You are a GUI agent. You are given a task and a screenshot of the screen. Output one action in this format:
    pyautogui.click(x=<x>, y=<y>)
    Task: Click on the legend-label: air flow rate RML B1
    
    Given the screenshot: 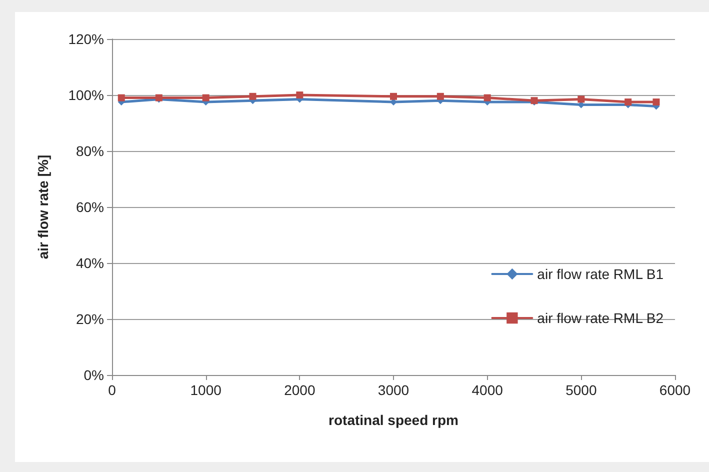 What is the action you would take?
    pyautogui.click(x=600, y=274)
    